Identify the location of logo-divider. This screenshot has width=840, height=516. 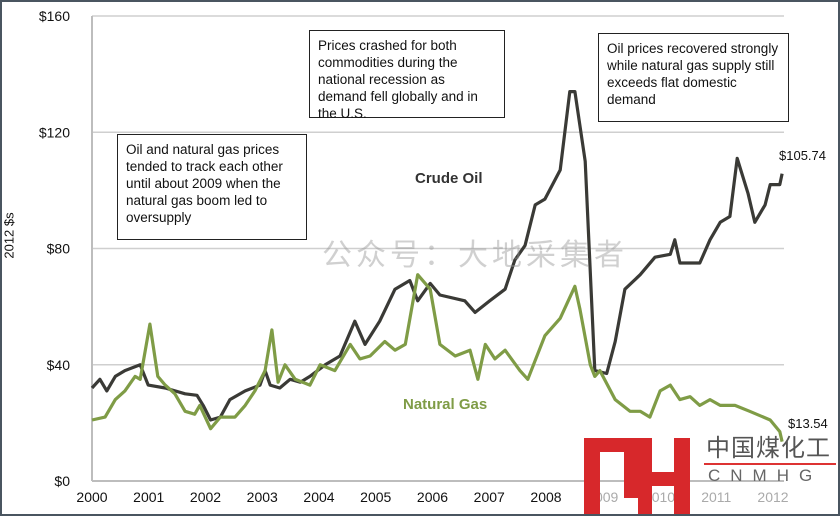
(770, 464).